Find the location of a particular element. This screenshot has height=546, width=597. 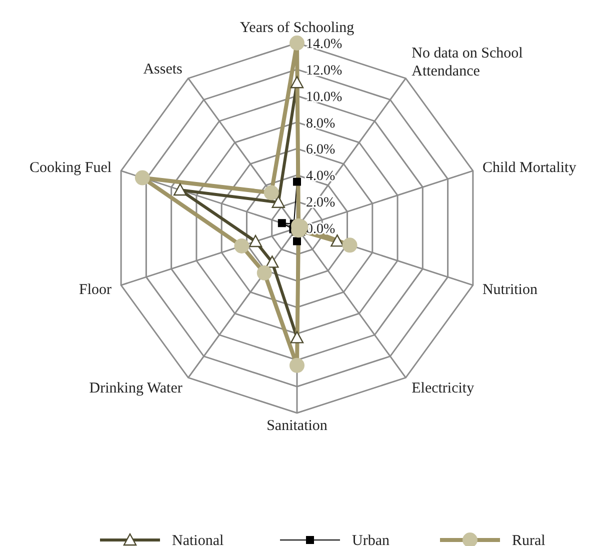

spoke-label: Floor is located at coordinates (95, 290).